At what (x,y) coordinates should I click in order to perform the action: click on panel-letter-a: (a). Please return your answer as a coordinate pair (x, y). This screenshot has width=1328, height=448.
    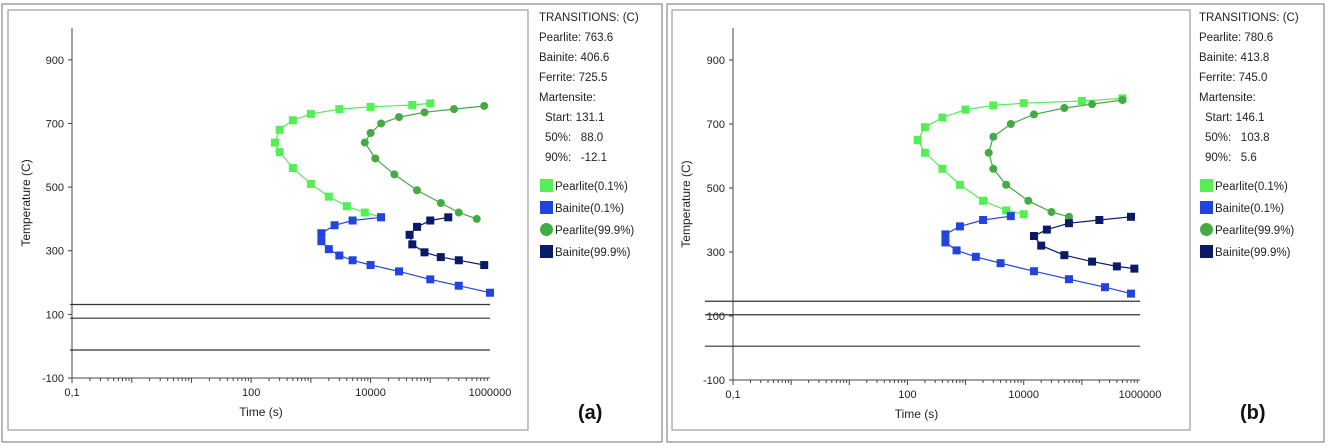
    Looking at the image, I should click on (590, 413).